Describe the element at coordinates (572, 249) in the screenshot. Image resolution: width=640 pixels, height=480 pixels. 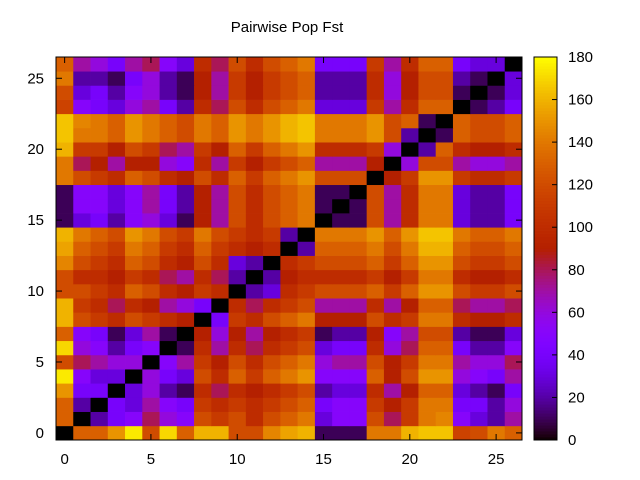
I see `colorbar-ticks: 0 20 40 60 80 100 120 140 160 180` at that location.